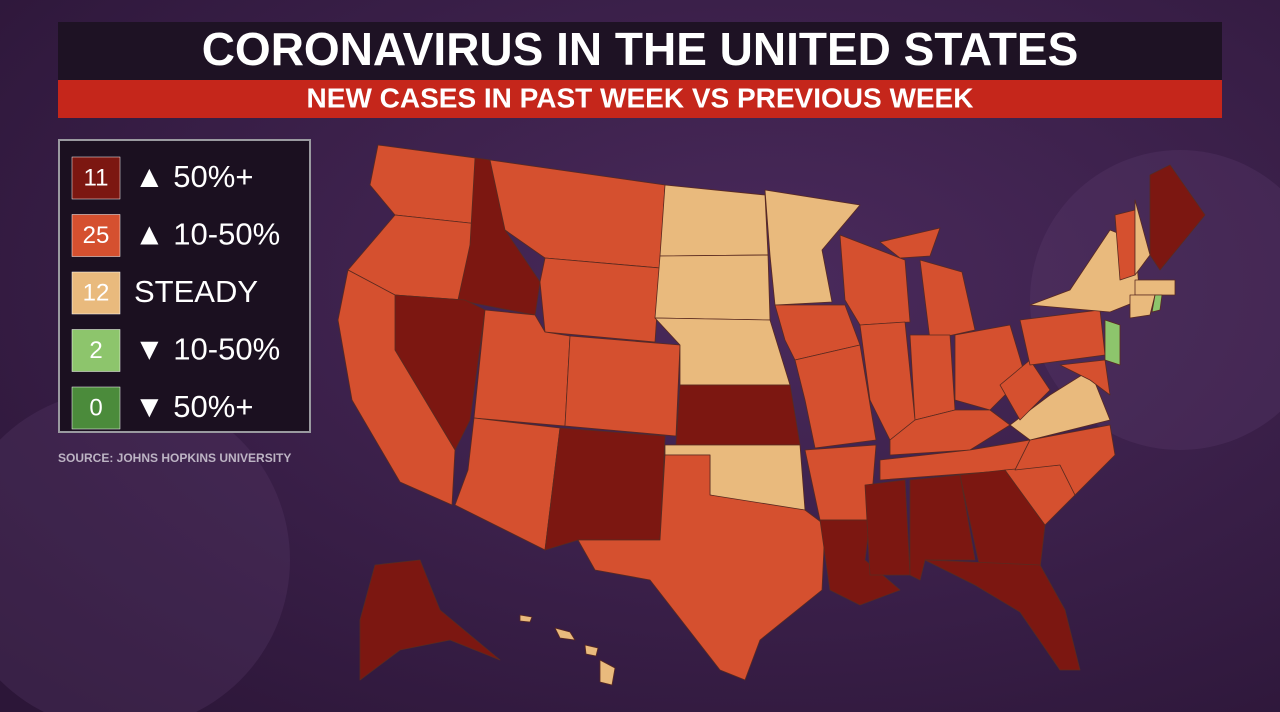  I want to click on legend-count: 2, so click(95, 350).